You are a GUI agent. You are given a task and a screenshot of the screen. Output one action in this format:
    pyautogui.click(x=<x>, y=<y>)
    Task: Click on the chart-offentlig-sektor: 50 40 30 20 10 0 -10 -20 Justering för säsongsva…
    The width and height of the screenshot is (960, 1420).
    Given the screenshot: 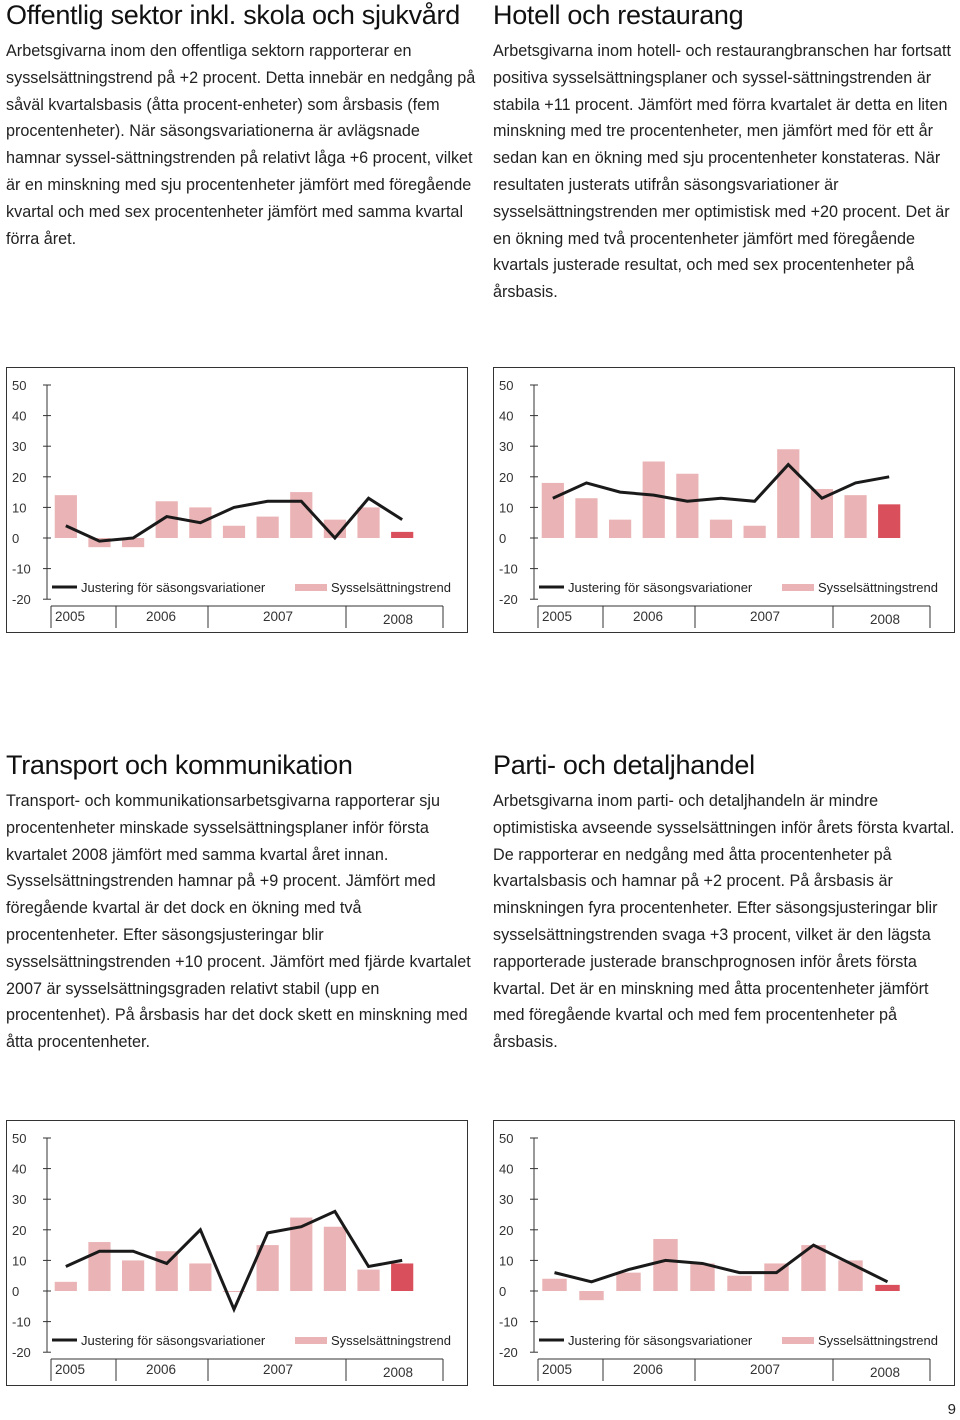 What is the action you would take?
    pyautogui.click(x=237, y=500)
    